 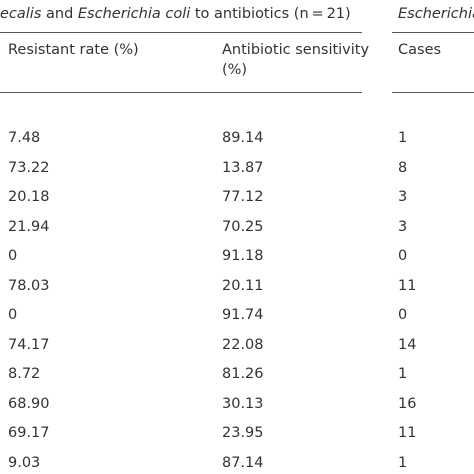 What do you see at coordinates (243, 344) in the screenshot?
I see `table-cell: 22.08` at bounding box center [243, 344].